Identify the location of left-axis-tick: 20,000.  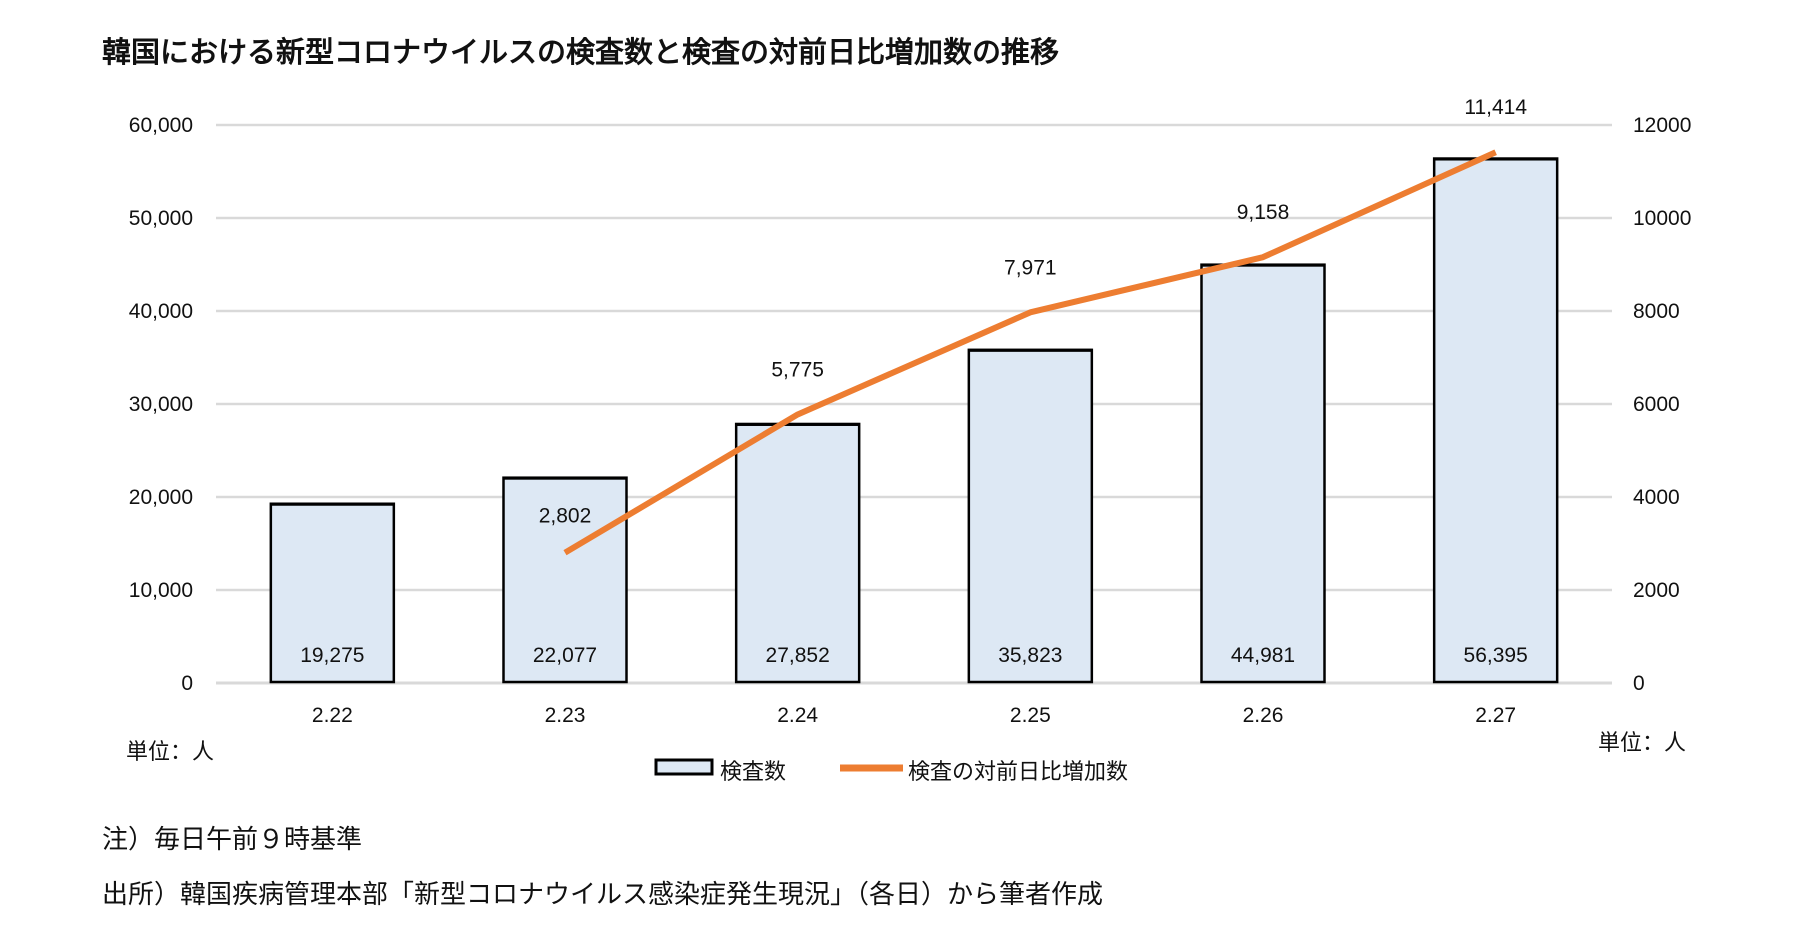
(161, 497).